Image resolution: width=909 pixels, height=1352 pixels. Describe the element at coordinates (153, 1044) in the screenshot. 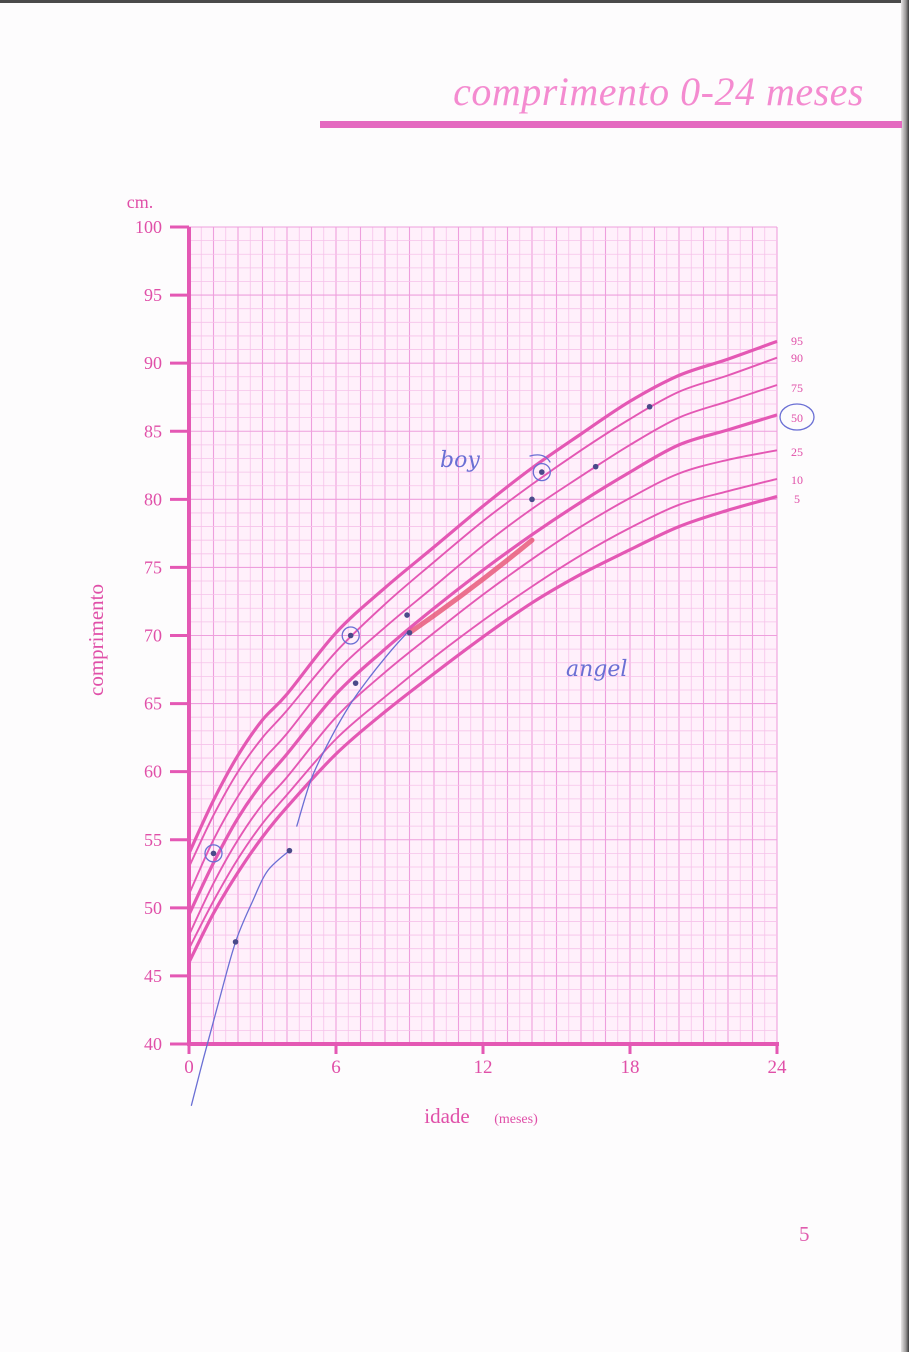

I see `y-tick-label: 40` at that location.